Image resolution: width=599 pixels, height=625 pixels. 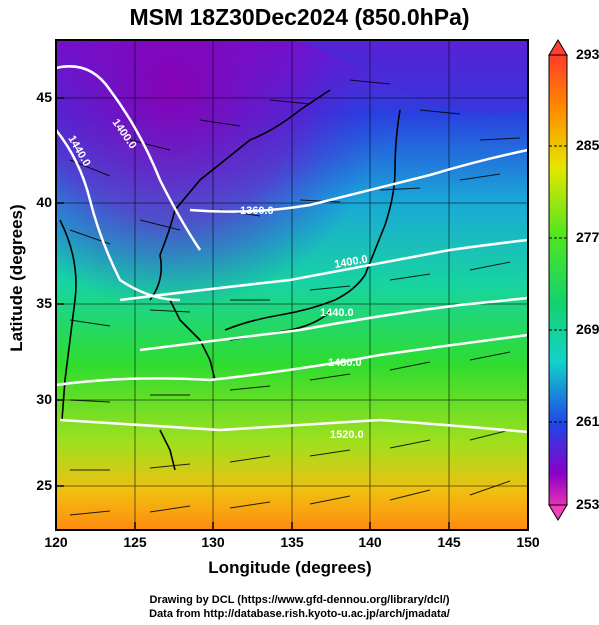 What do you see at coordinates (257, 211) in the screenshot?
I see `contour-label: 1360.0` at bounding box center [257, 211].